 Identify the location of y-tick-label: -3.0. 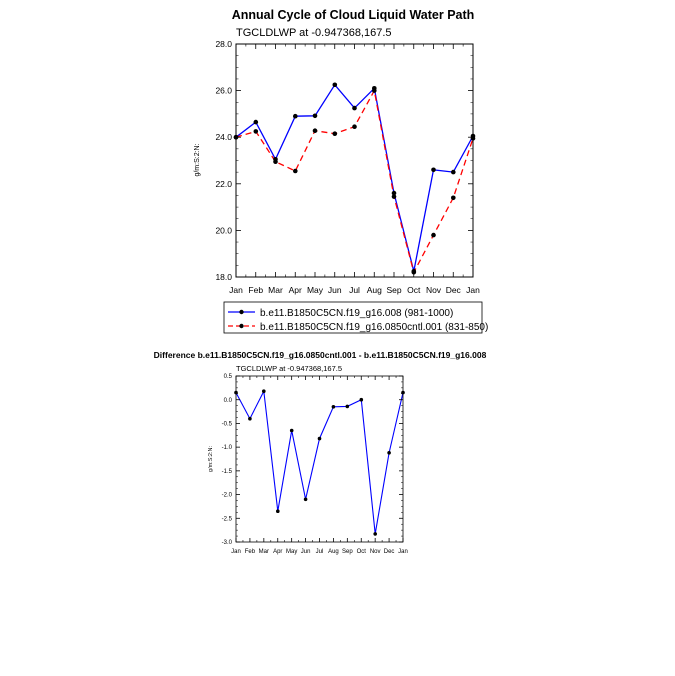
(227, 543).